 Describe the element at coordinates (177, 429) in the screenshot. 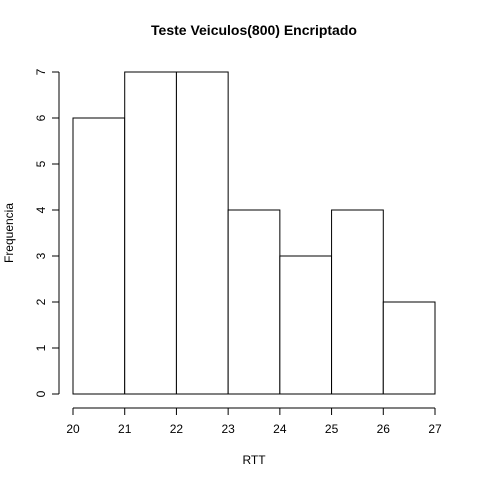

I see `x-tick-label: 22` at that location.